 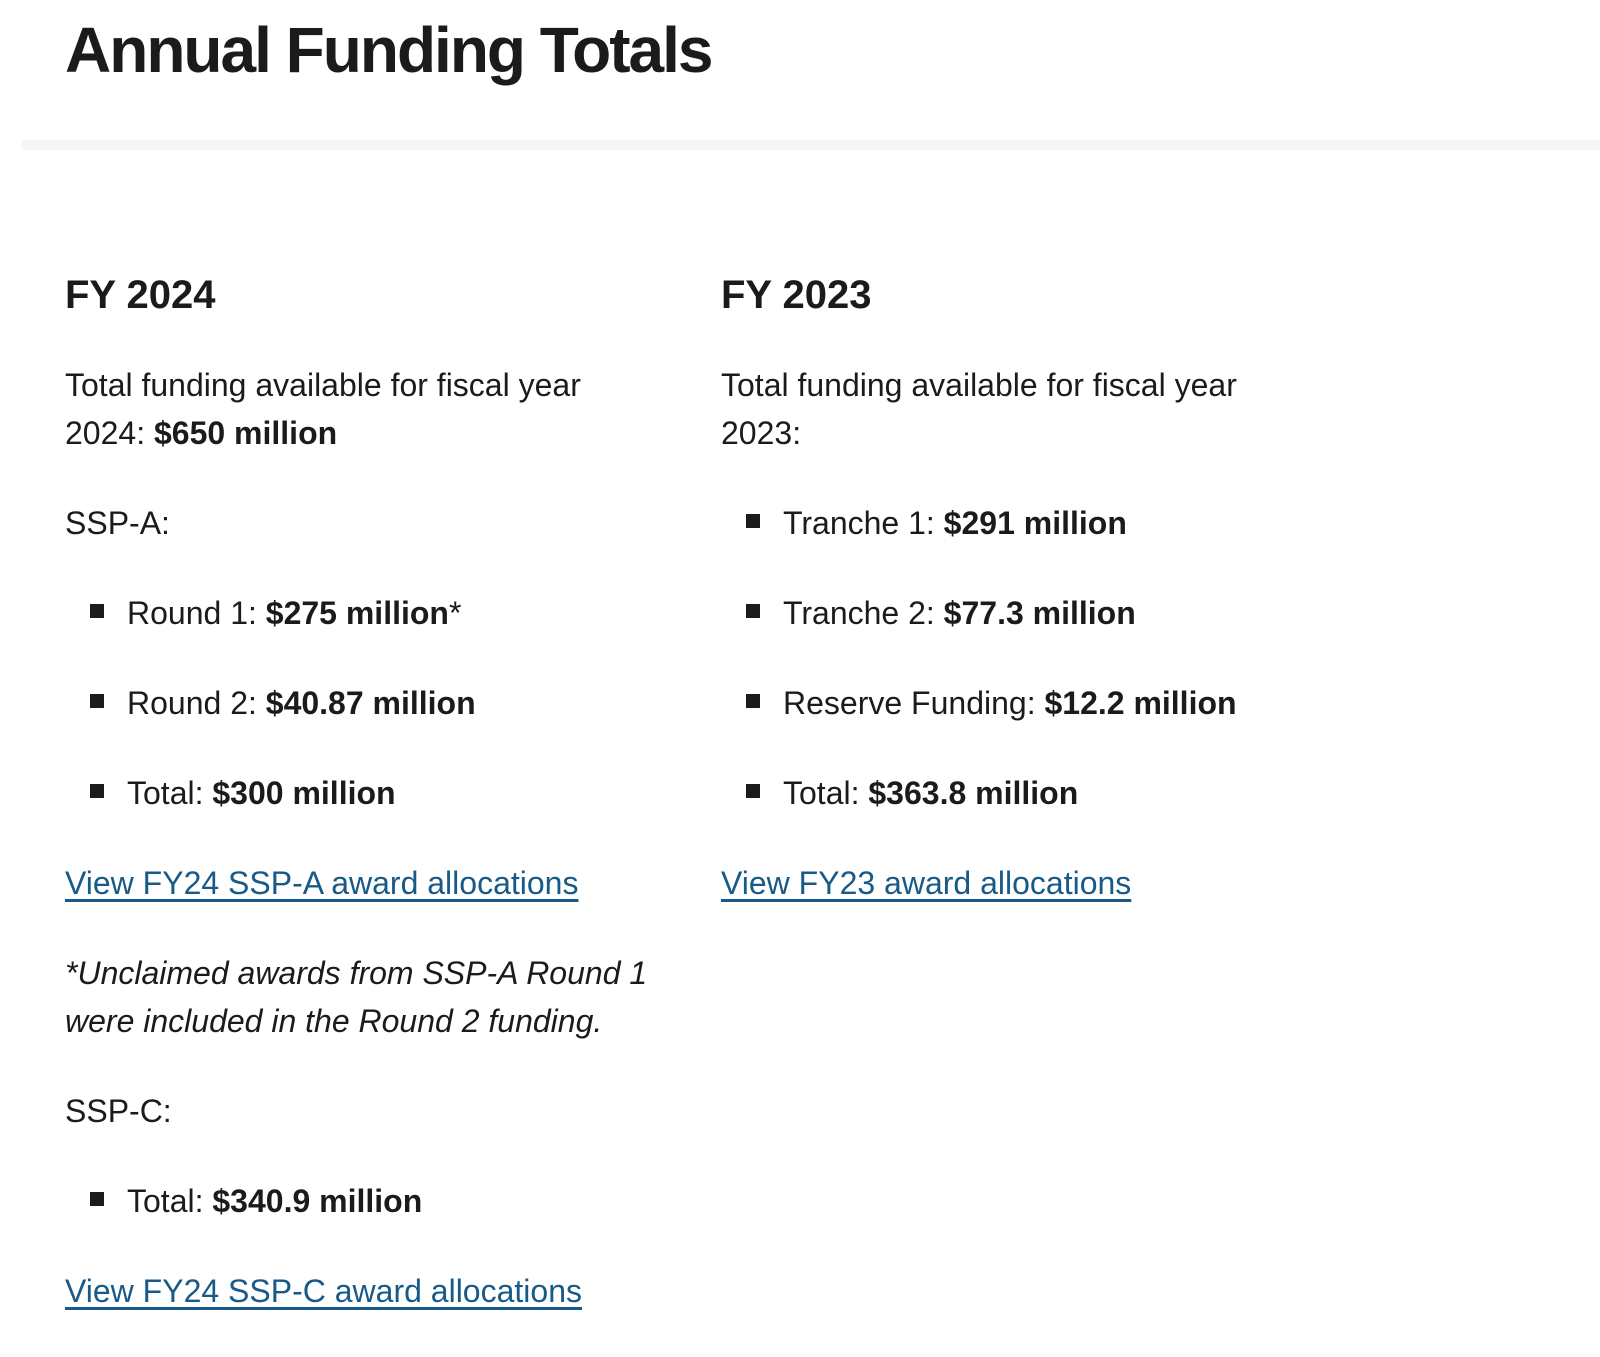 I want to click on item-value: $291 million, so click(x=1035, y=523).